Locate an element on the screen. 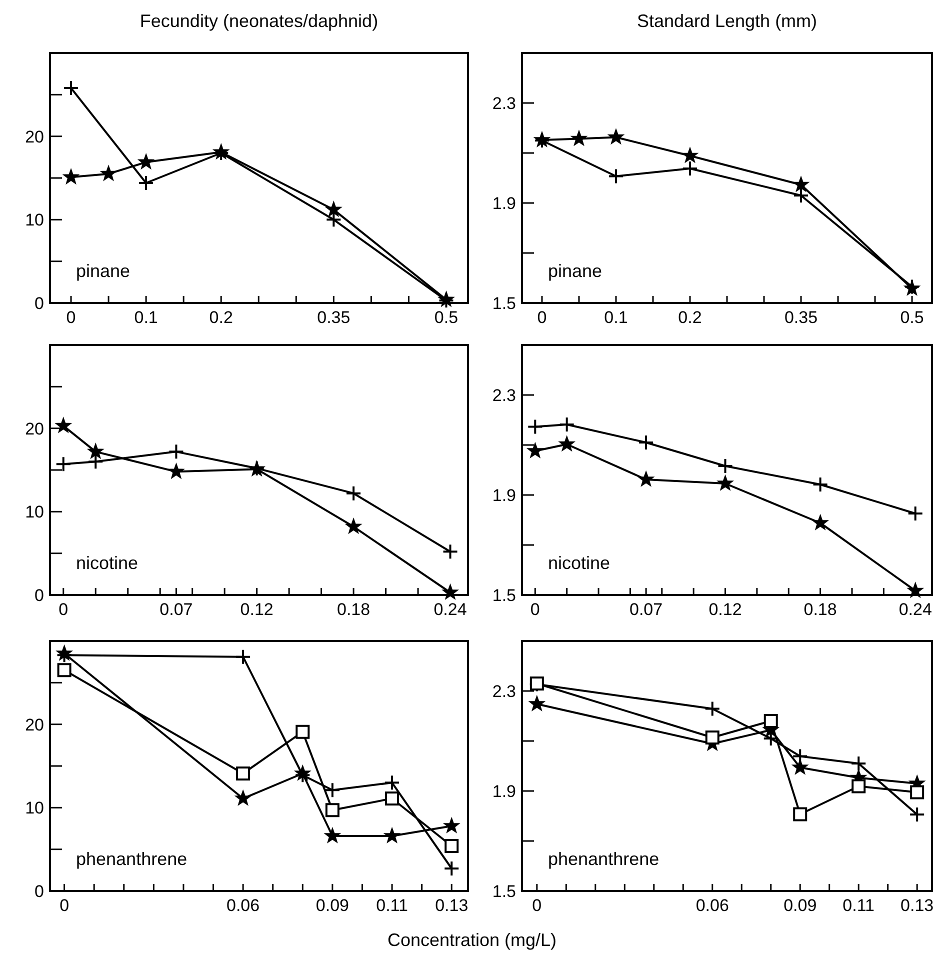  chart-title: Standard Length (mm) is located at coordinates (727, 21).